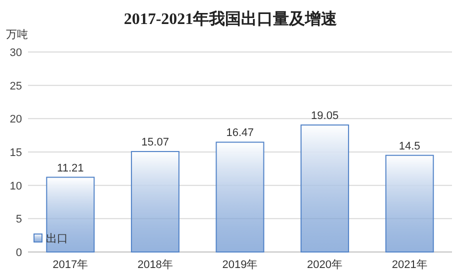 The image size is (461, 279). I want to click on y-tick-label: 20, so click(16, 120).